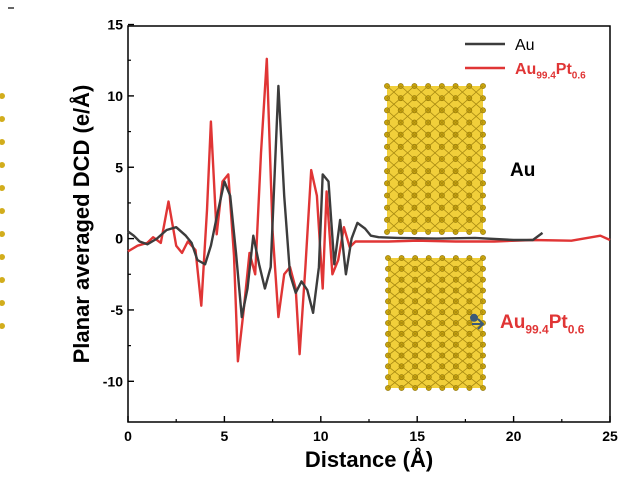 The height and width of the screenshot is (481, 628). I want to click on y-tick-label: 10, so click(115, 96).